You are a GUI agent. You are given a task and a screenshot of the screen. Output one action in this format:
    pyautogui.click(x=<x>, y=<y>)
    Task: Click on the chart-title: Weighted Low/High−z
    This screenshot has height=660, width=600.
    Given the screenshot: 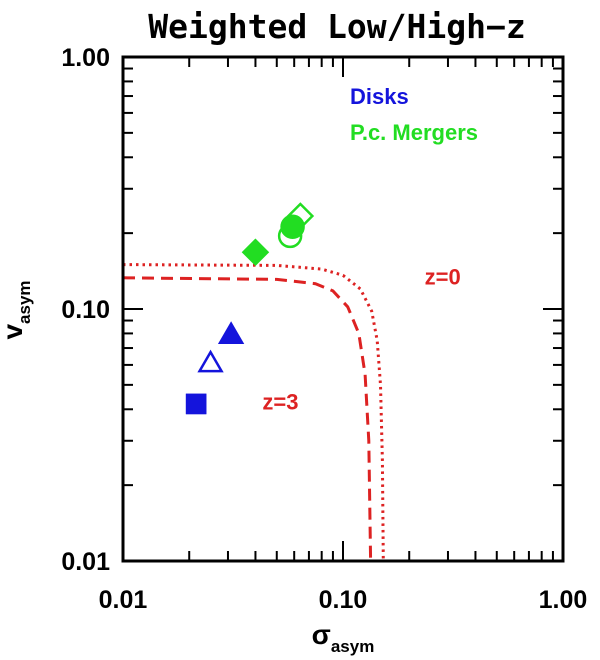 What is the action you would take?
    pyautogui.click(x=337, y=26)
    